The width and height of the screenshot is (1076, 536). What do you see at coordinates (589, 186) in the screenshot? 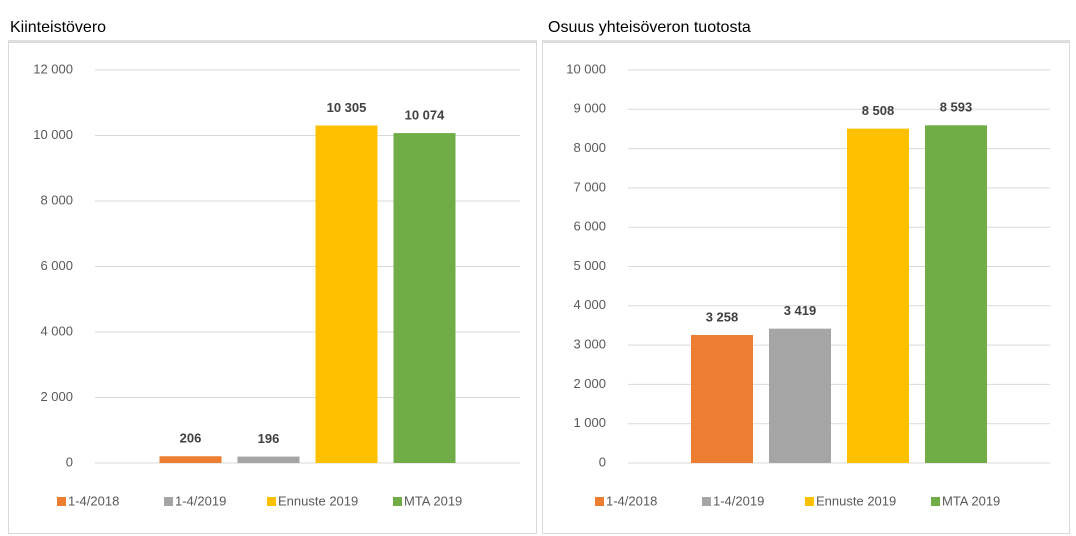
I see `y-tick-label: 7 000` at bounding box center [589, 186].